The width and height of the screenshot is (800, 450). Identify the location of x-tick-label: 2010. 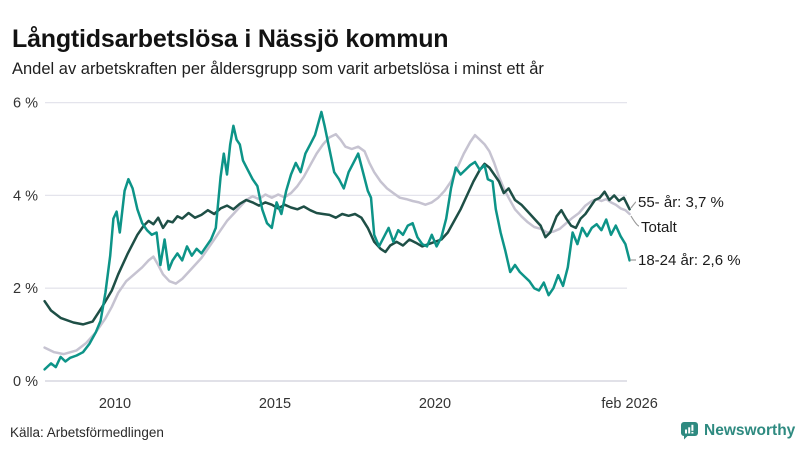
(115, 404).